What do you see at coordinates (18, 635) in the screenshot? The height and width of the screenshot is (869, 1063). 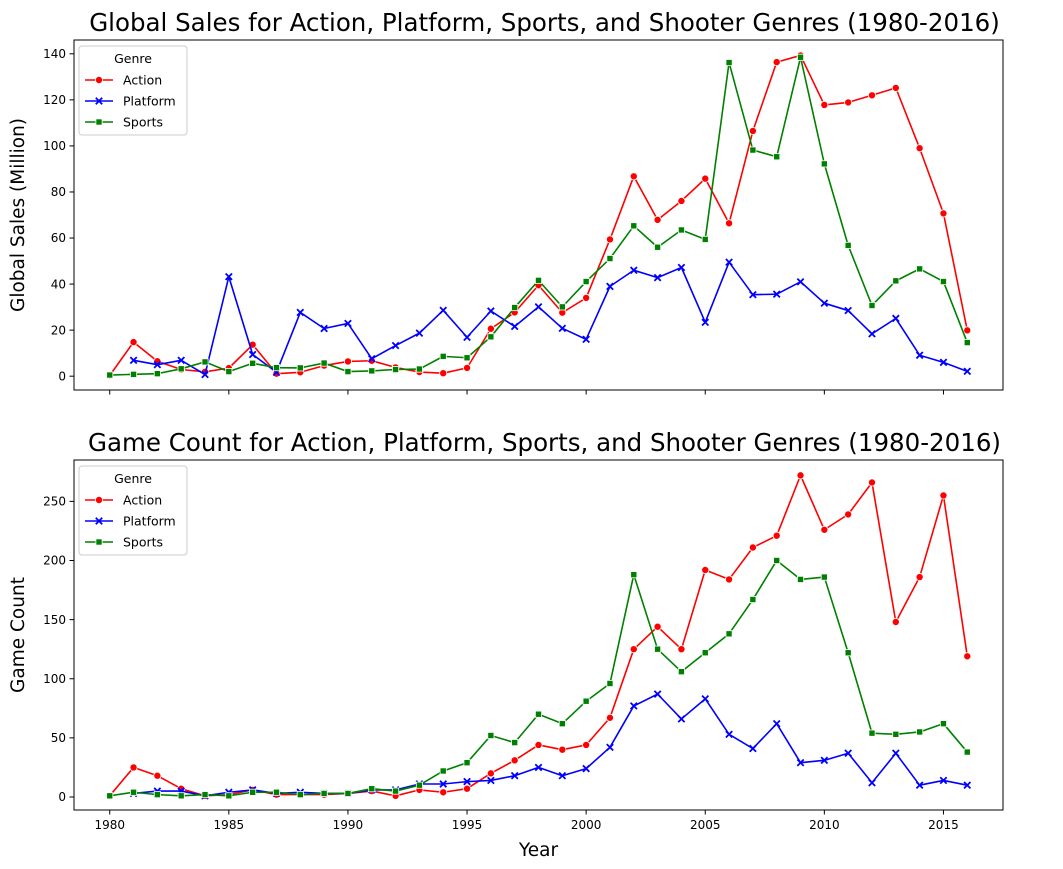 I see `y-axis-label: Game Count` at bounding box center [18, 635].